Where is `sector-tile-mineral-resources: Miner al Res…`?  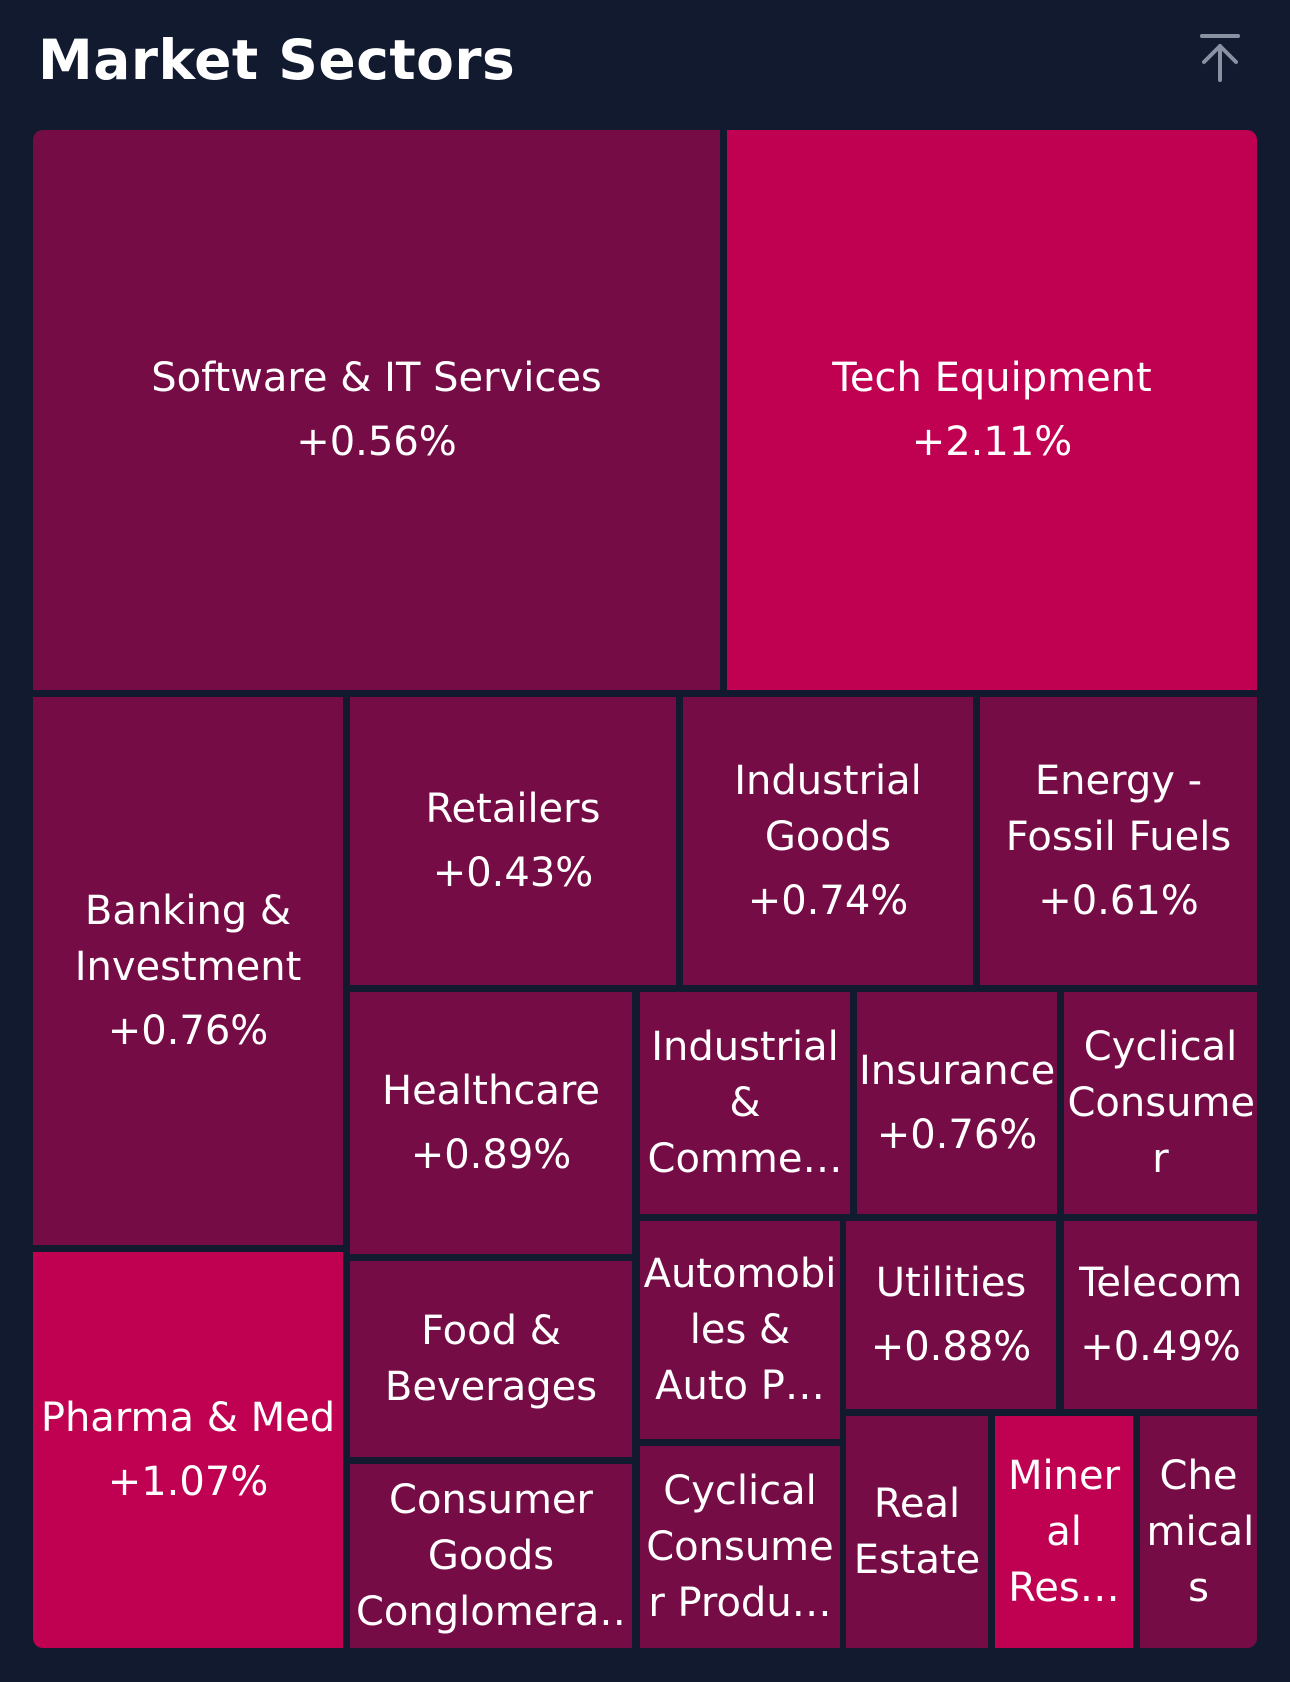 sector-tile-mineral-resources: Miner al Res… is located at coordinates (1064, 1532).